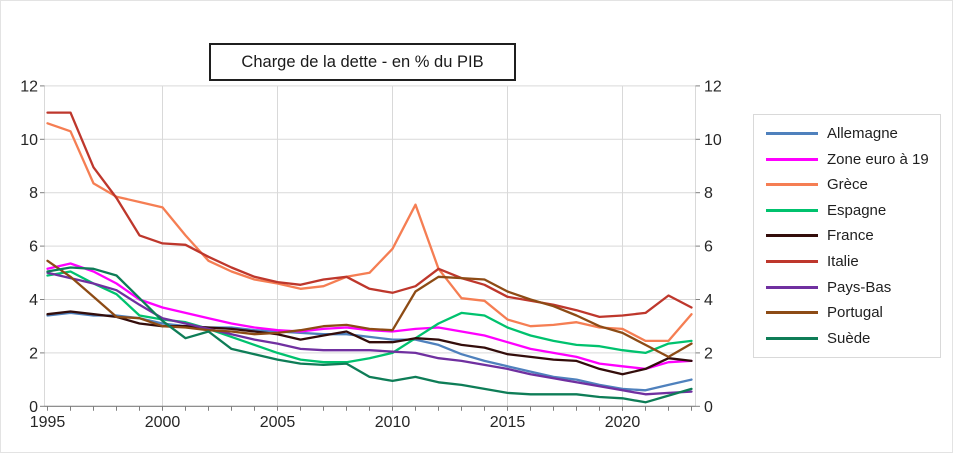 The image size is (953, 453). Describe the element at coordinates (708, 353) in the screenshot. I see `y-axis-label-right: 2` at that location.